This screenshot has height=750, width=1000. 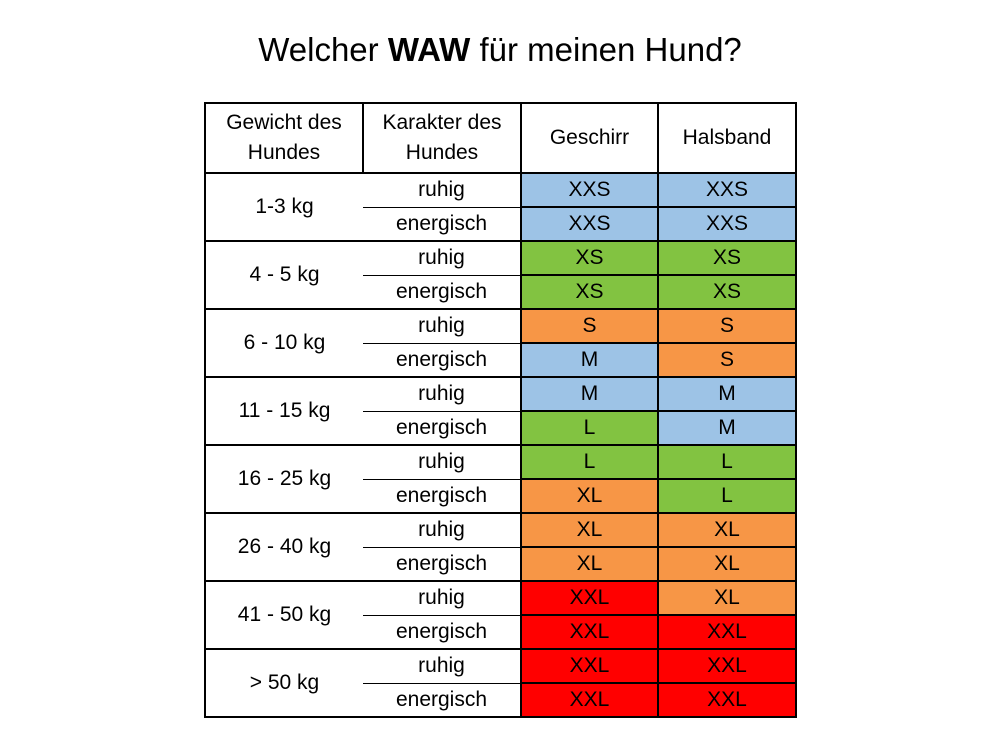 I want to click on weight-cell: > 50 kg, so click(x=283, y=683).